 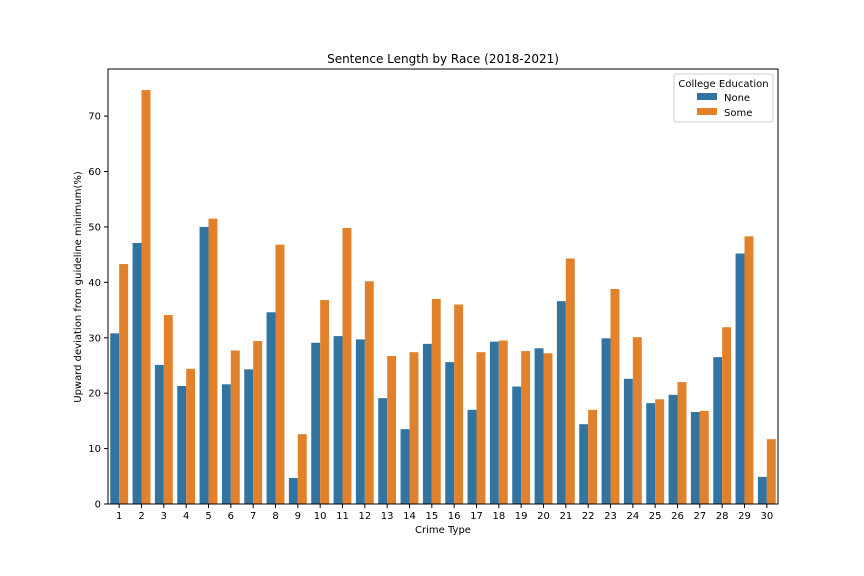 What do you see at coordinates (498, 516) in the screenshot?
I see `x-tick-label: 18` at bounding box center [498, 516].